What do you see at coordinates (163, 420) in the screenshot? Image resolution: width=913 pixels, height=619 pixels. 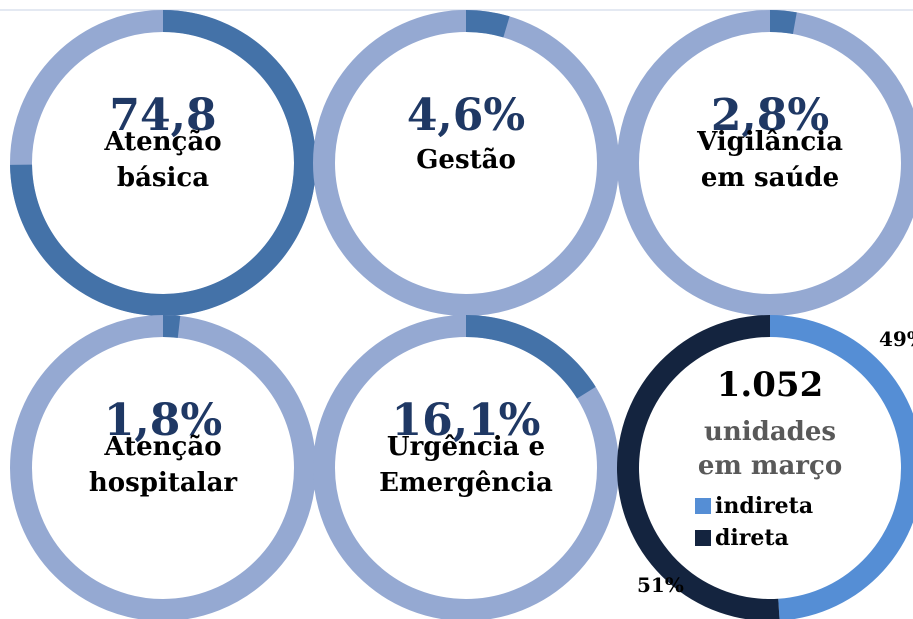 I see `value-label: 1,8%` at bounding box center [163, 420].